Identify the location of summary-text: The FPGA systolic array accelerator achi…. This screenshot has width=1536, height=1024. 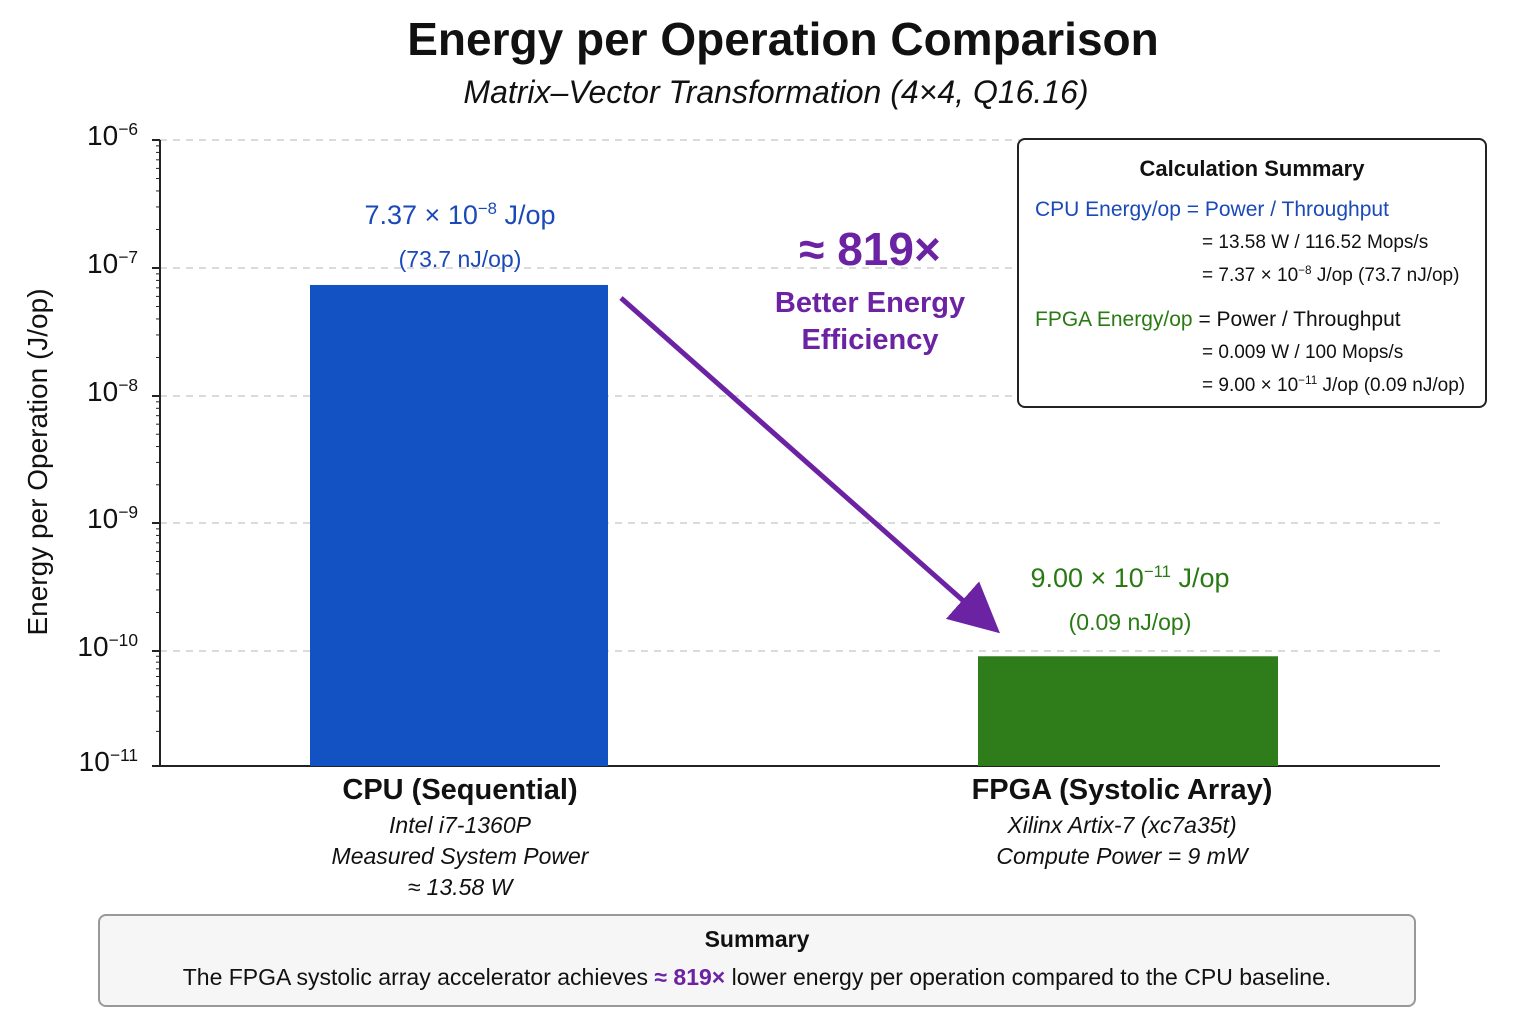
(757, 977).